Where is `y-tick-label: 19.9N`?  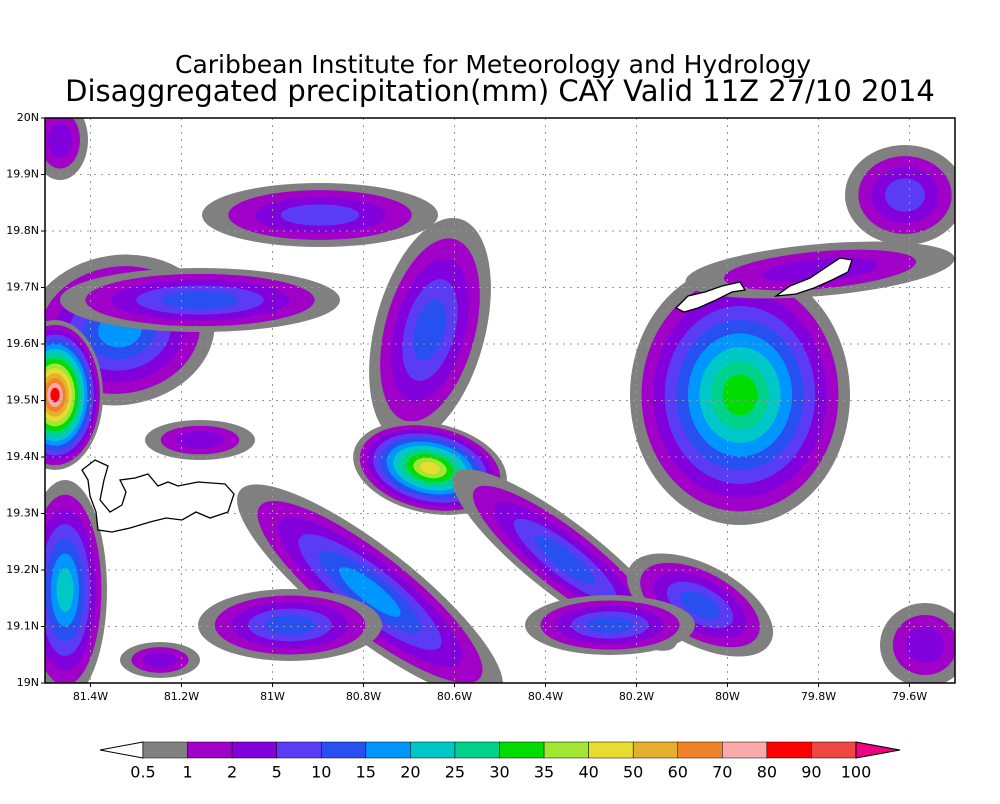 y-tick-label: 19.9N is located at coordinates (22, 174).